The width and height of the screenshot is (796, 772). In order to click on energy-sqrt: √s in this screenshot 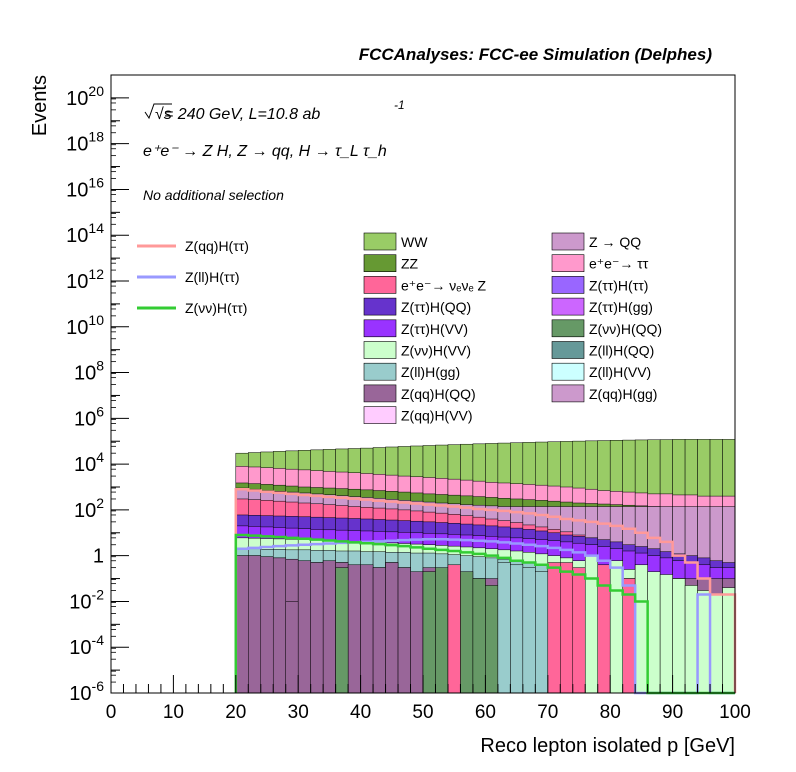, I will do `click(163, 114)`.